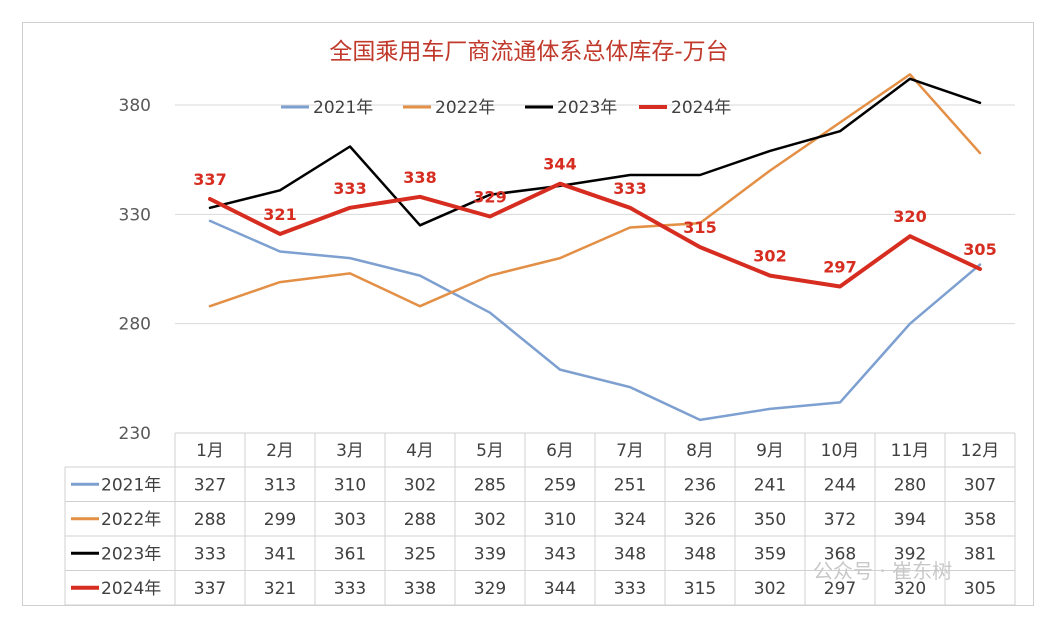 The width and height of the screenshot is (1058, 622). Describe the element at coordinates (280, 554) in the screenshot. I see `table-cell: 341` at that location.